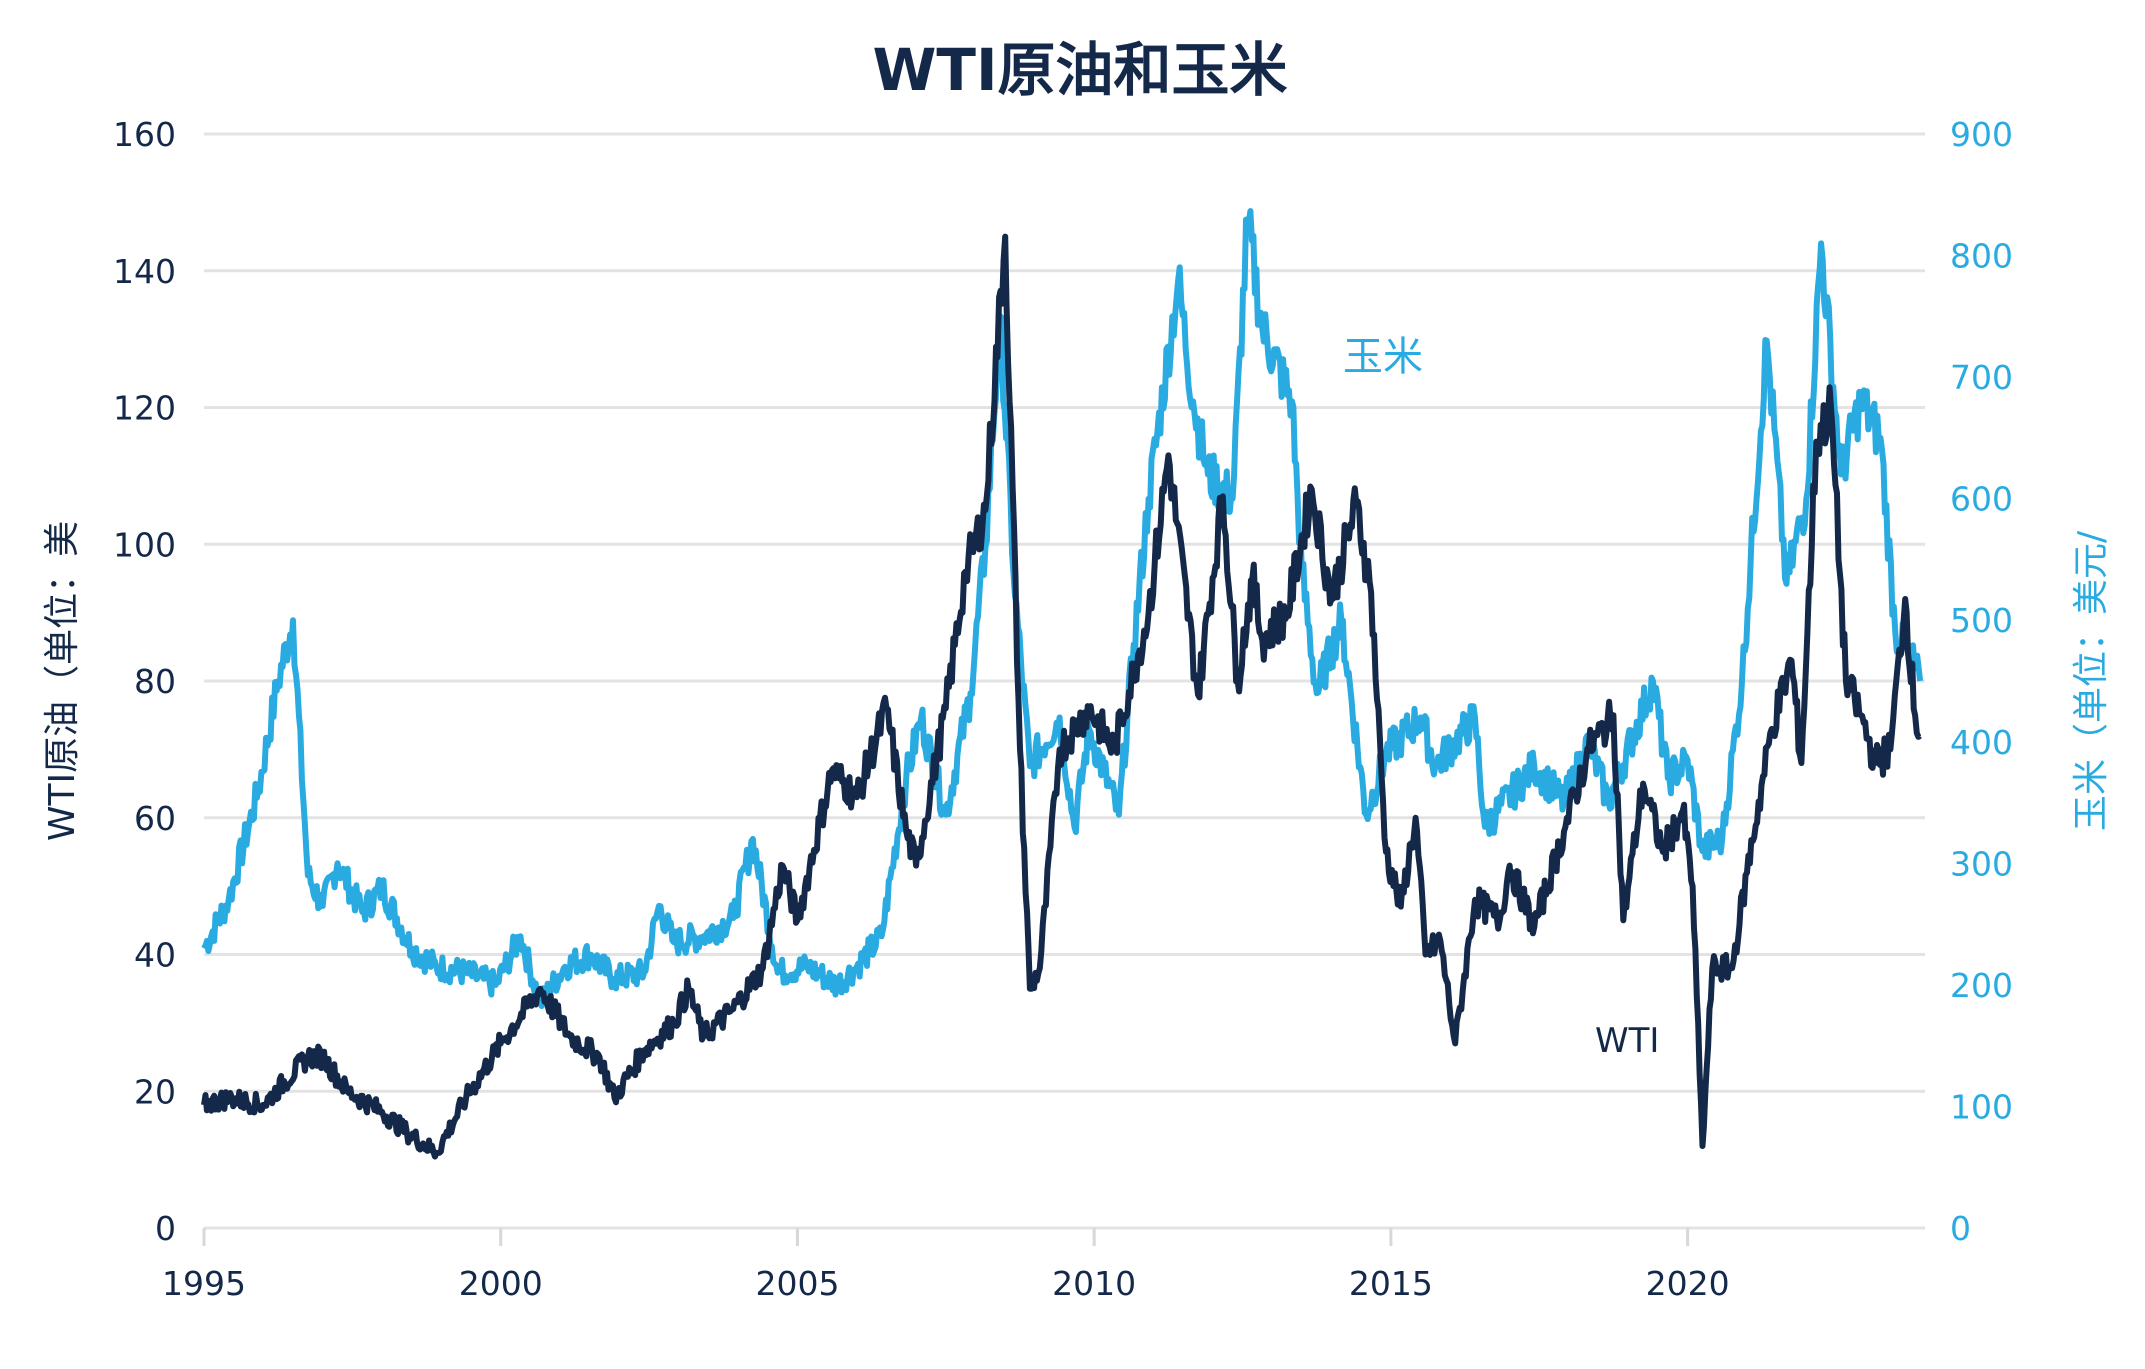 This screenshot has width=2145, height=1369. What do you see at coordinates (1981, 377) in the screenshot?
I see `right-tick-label: 700` at bounding box center [1981, 377].